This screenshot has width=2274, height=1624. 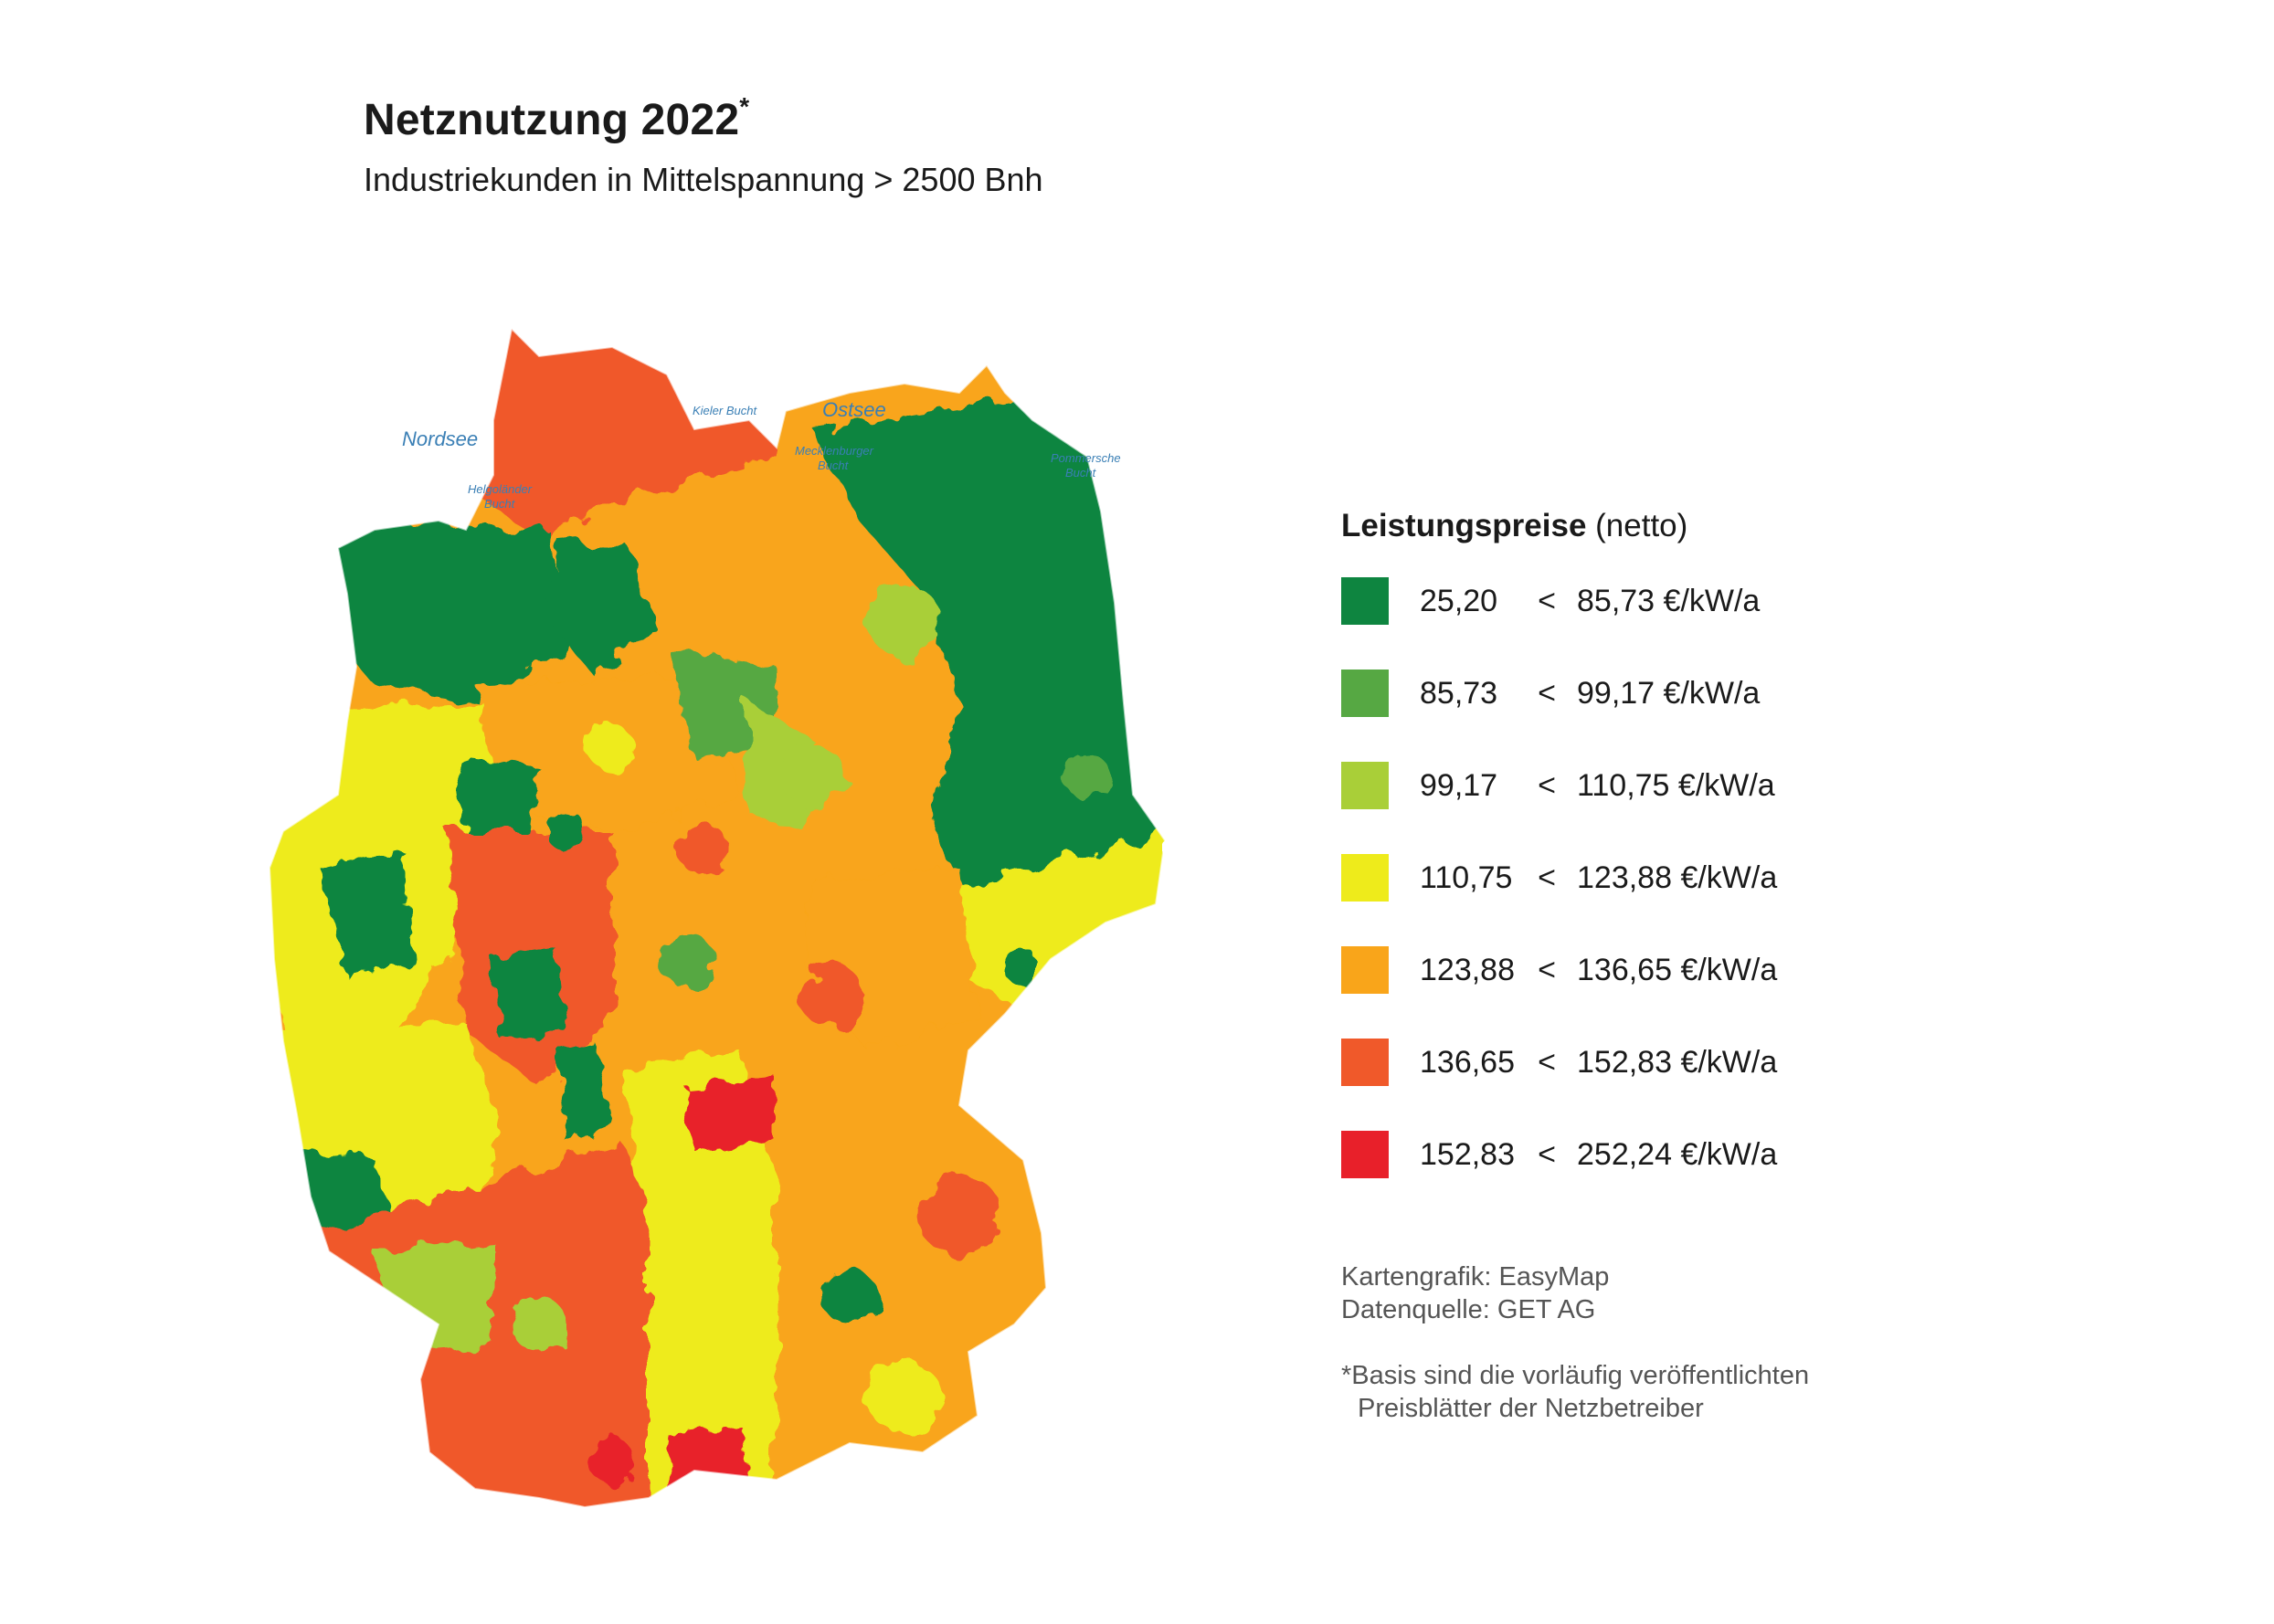 I want to click on legend-item: 85,73 <99,17 €/kW/a, so click(x=1559, y=694).